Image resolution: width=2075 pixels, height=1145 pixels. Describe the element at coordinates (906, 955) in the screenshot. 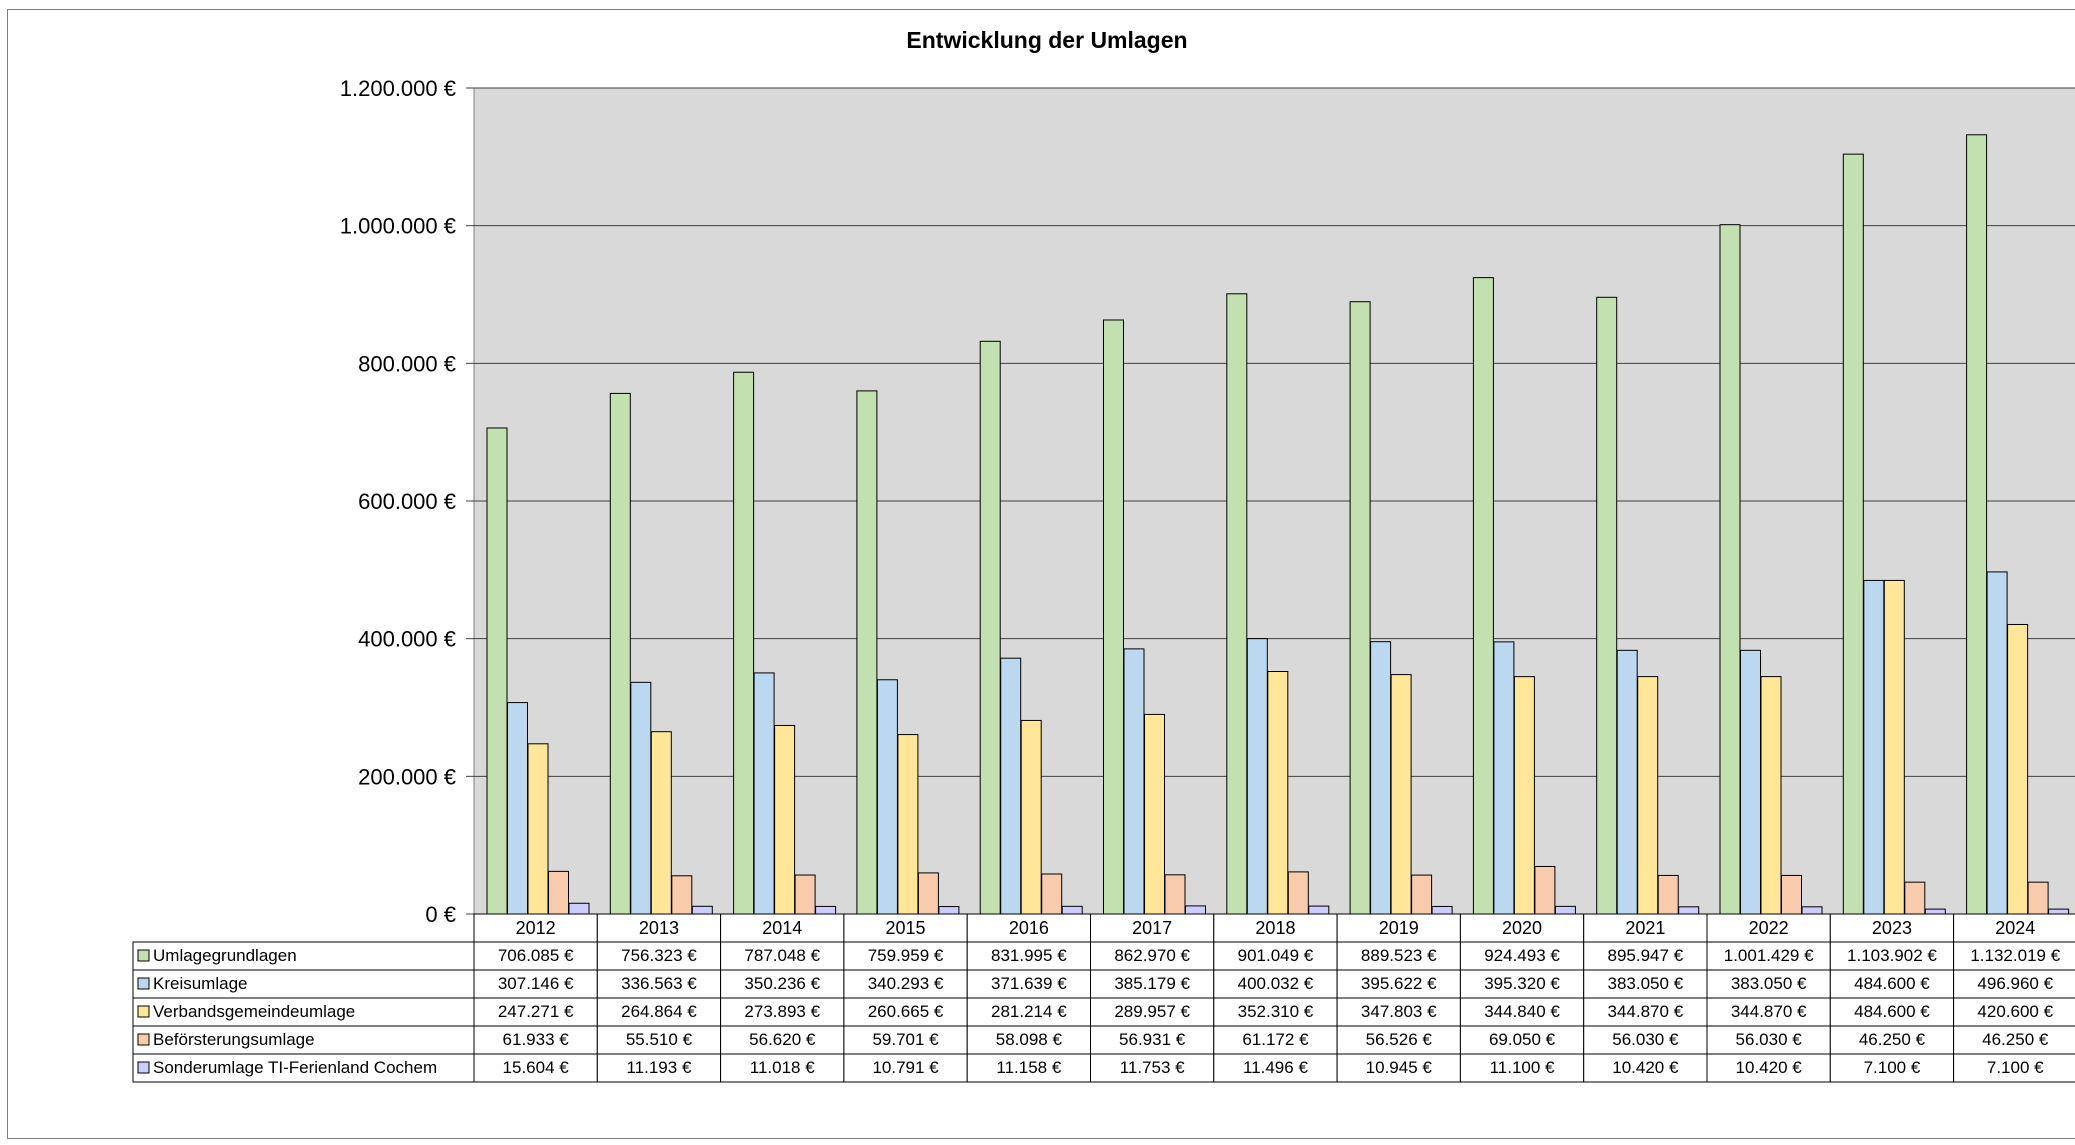

I see `data-value-label: 759.959 €` at that location.